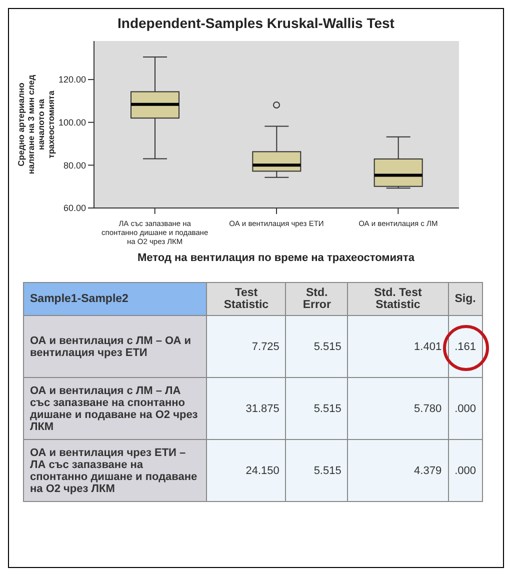 This screenshot has width=514, height=582. What do you see at coordinates (74, 208) in the screenshot?
I see `y-tick-label: 60.00` at bounding box center [74, 208].